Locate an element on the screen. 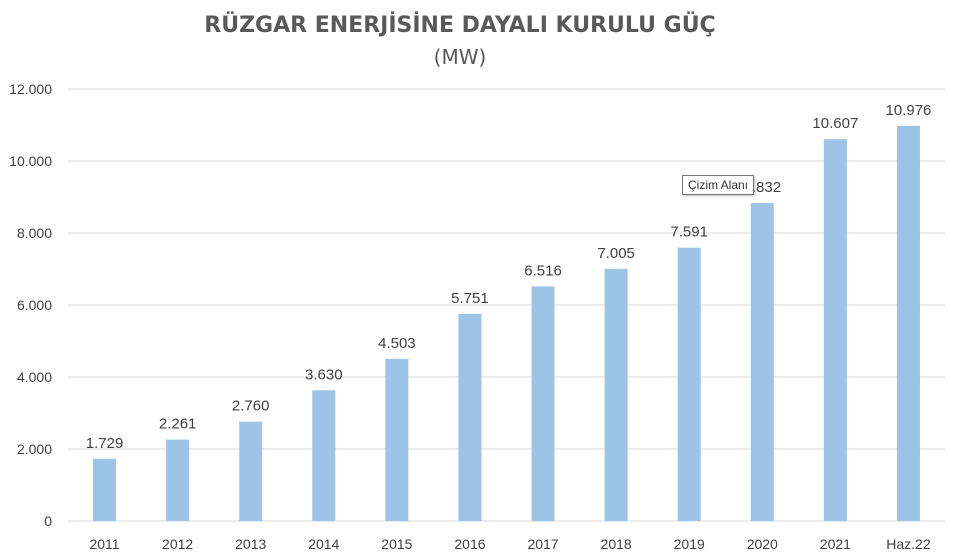 This screenshot has height=559, width=955. y-tick-label: 10.000 is located at coordinates (30, 161).